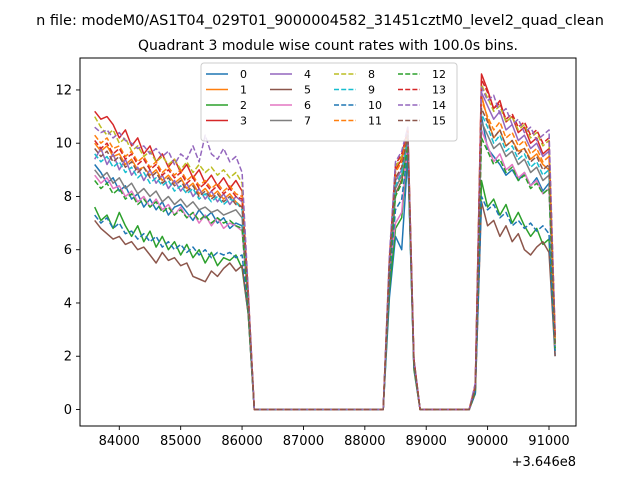 This screenshot has width=640, height=480. Describe the element at coordinates (307, 90) in the screenshot. I see `legend-label-5: 5` at that location.